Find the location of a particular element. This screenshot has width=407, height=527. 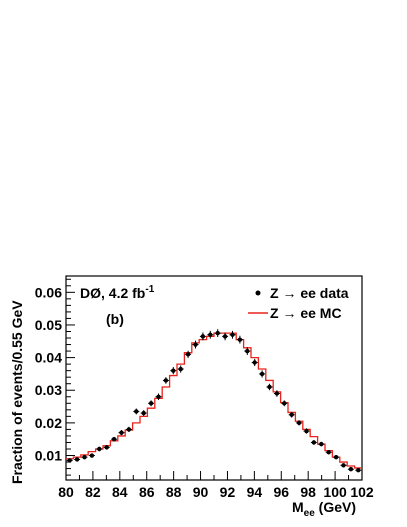

x-tick-label: 102 is located at coordinates (362, 492).